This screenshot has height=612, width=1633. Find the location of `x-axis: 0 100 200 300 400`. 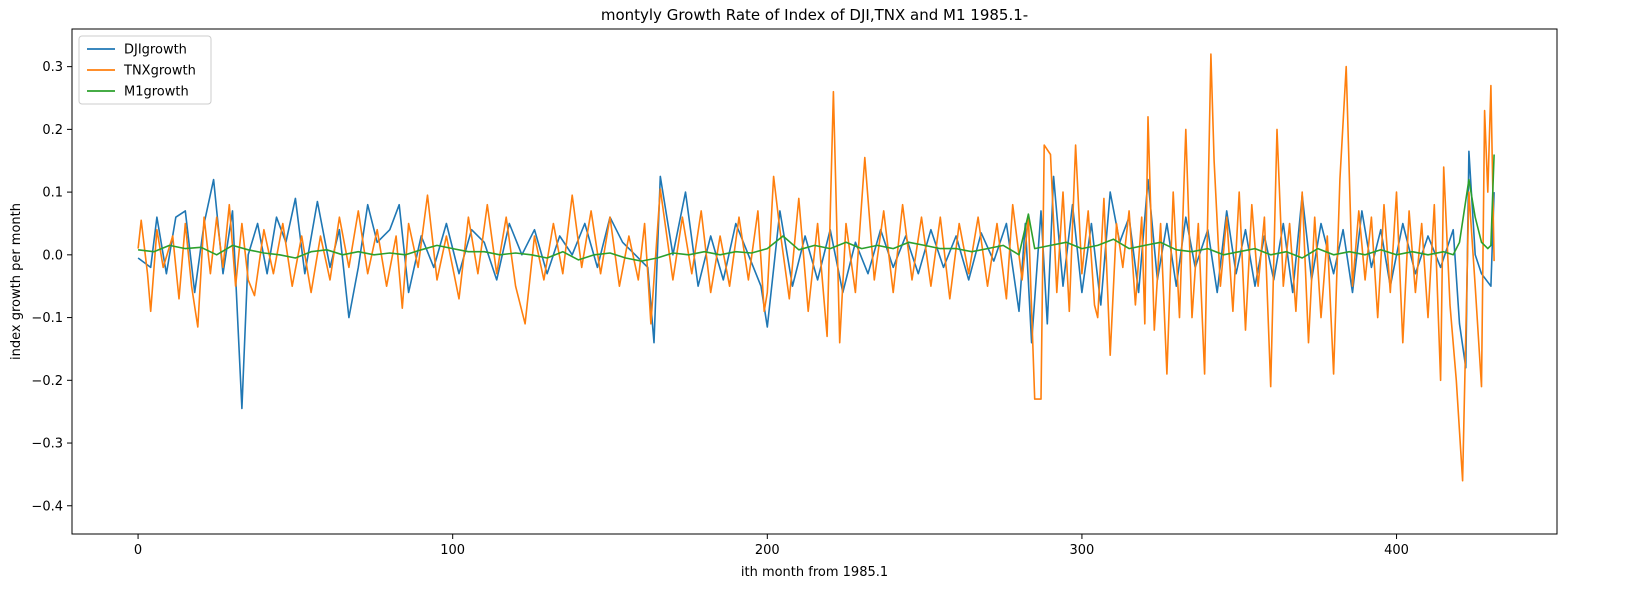

x-axis: 0 100 200 300 400 is located at coordinates (771, 546).